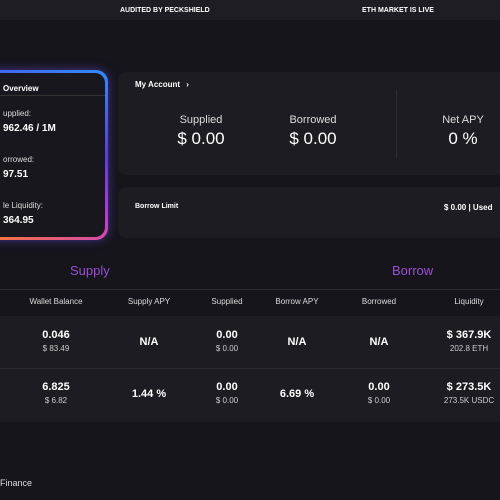 Image resolution: width=500 pixels, height=500 pixels. Describe the element at coordinates (469, 348) in the screenshot. I see `cell-sub: 202.8 ETH` at that location.